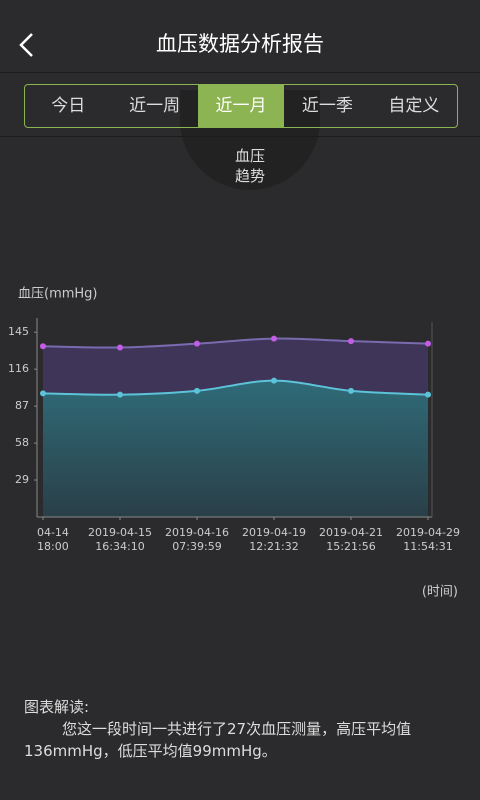 This screenshot has width=480, height=800. What do you see at coordinates (27, 45) in the screenshot?
I see `back-icon` at bounding box center [27, 45].